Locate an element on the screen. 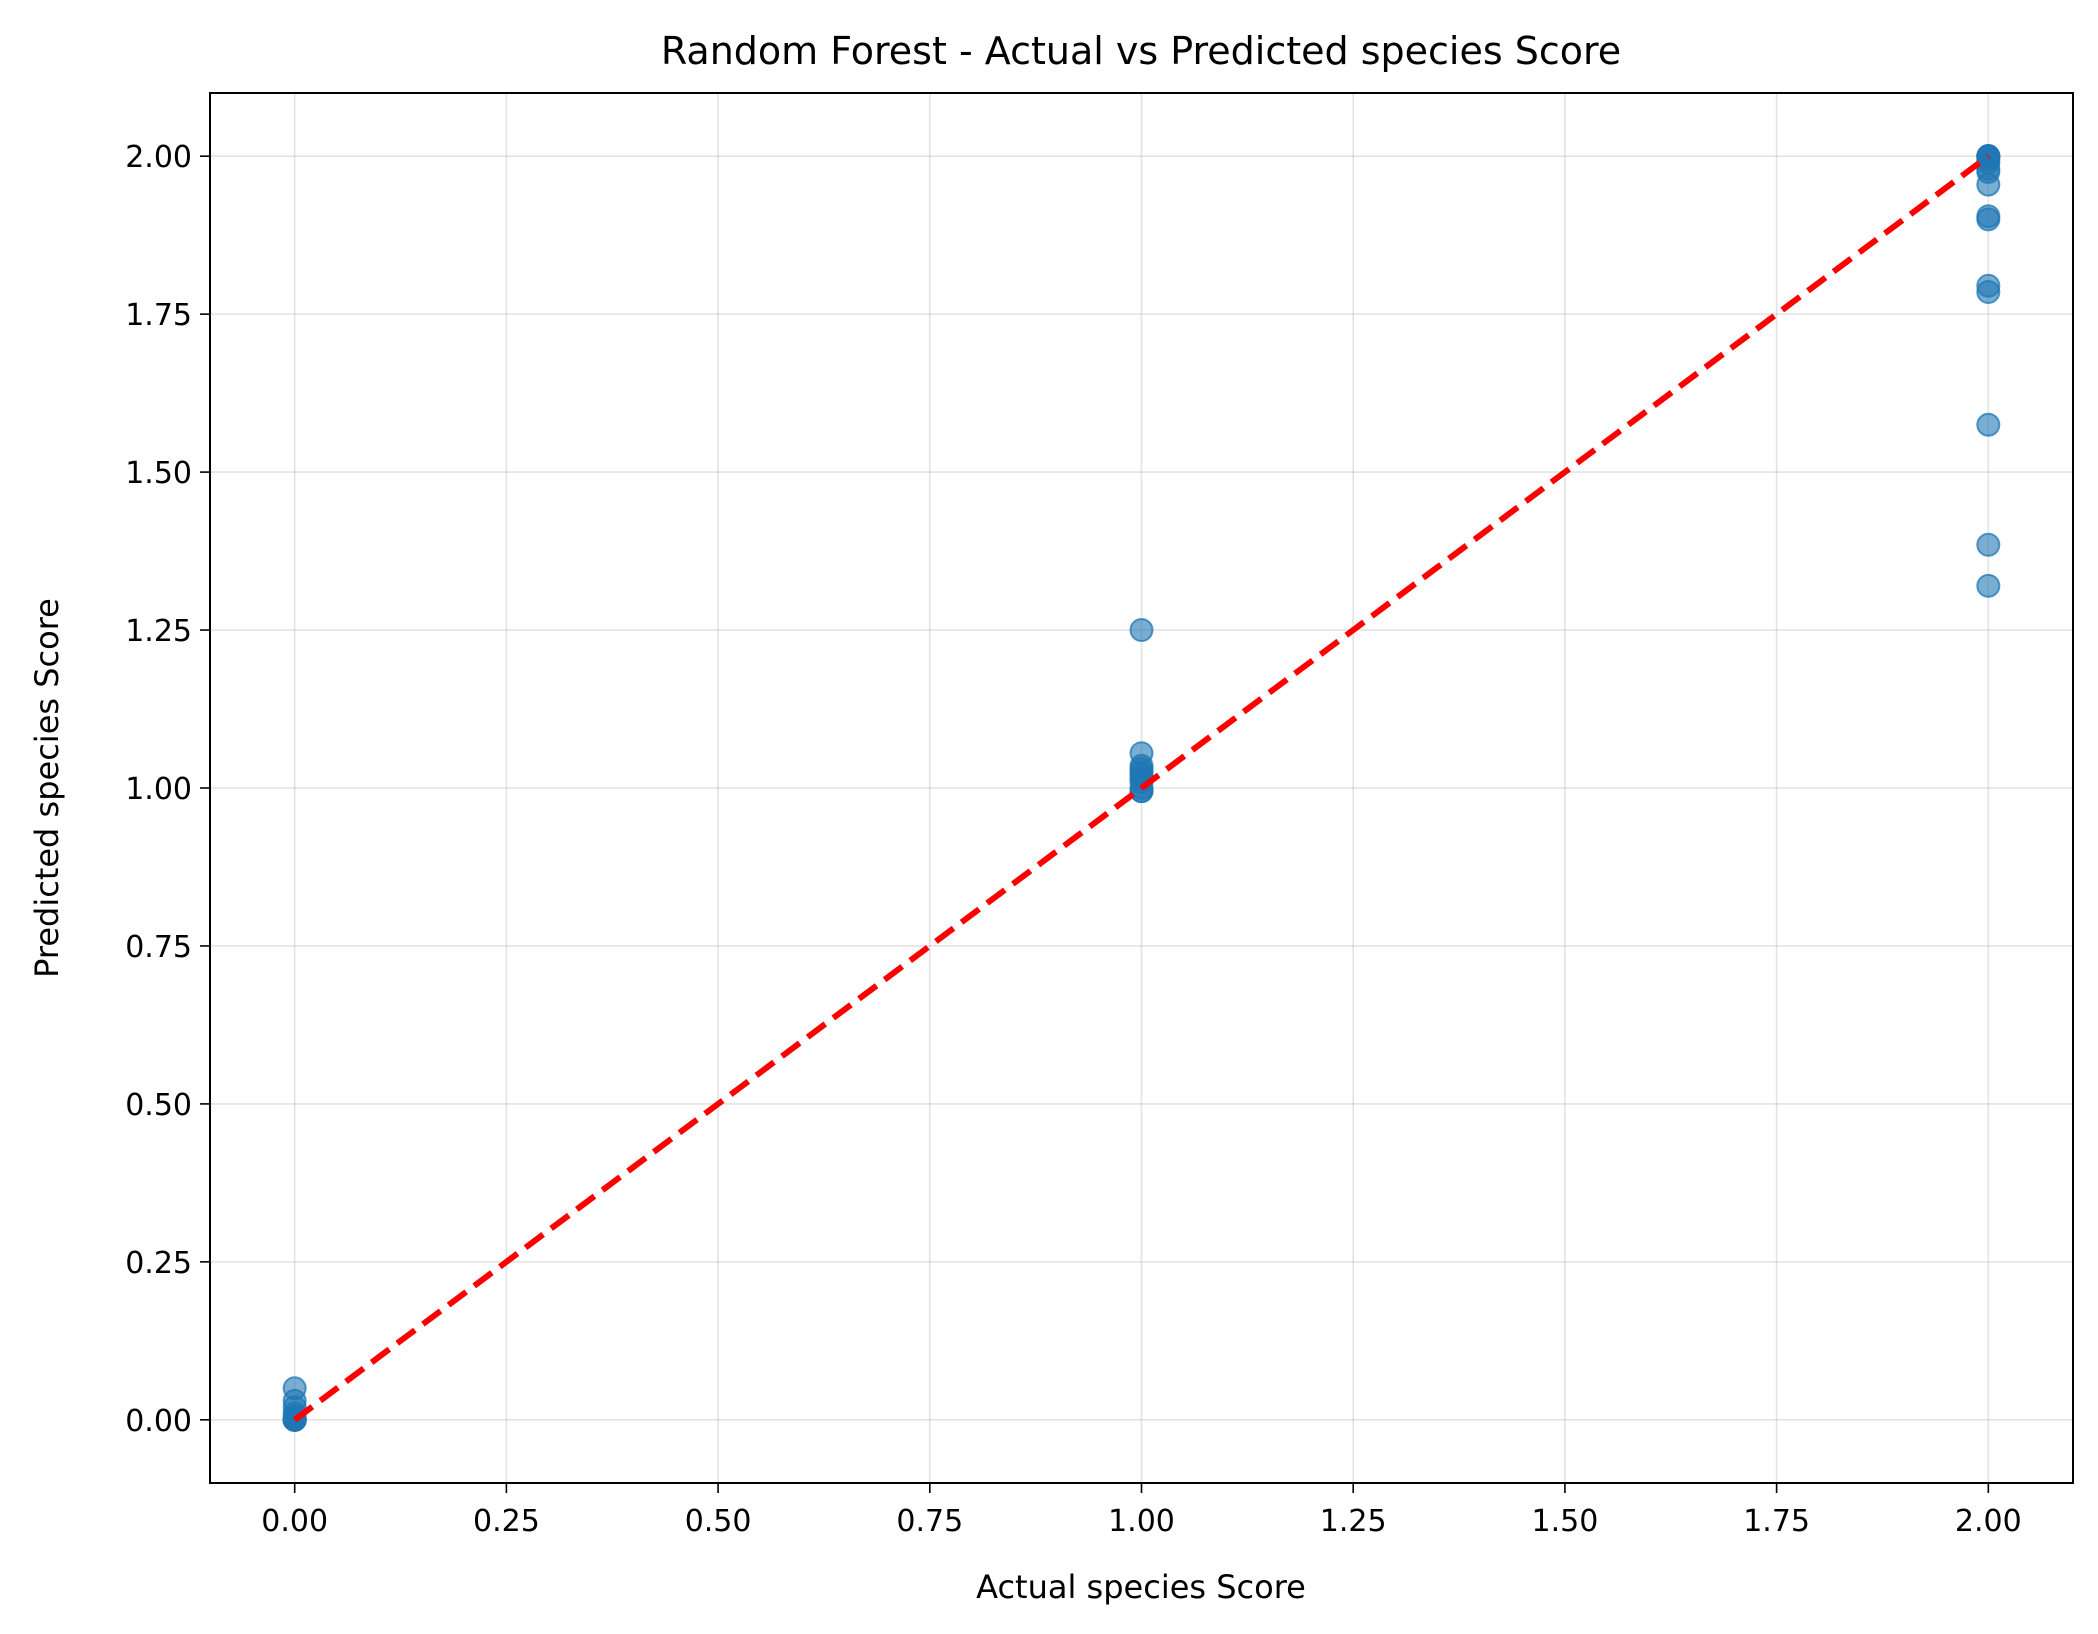 This screenshot has height=1634, width=2098. x-tick-label: 1.25 is located at coordinates (1353, 1521).